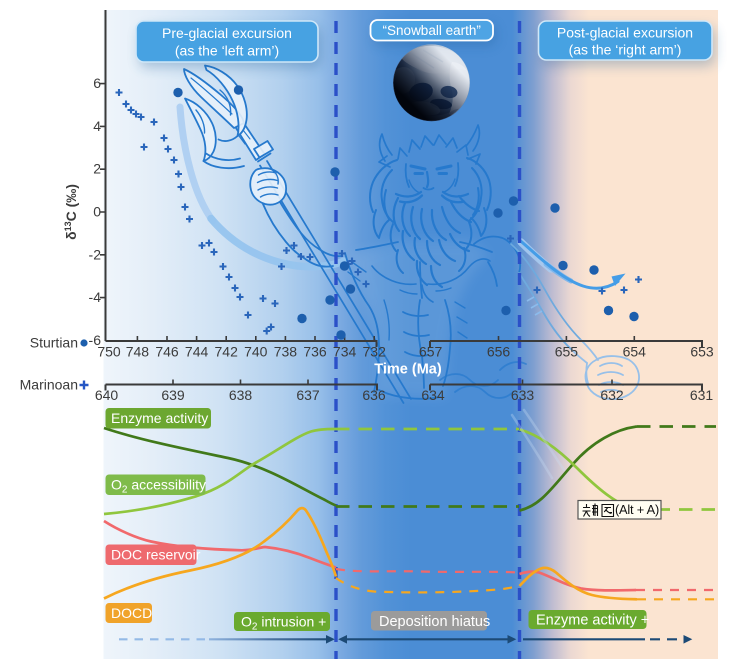 The width and height of the screenshot is (730, 667). Describe the element at coordinates (173, 395) in the screenshot. I see `svg-text: 639` at that location.